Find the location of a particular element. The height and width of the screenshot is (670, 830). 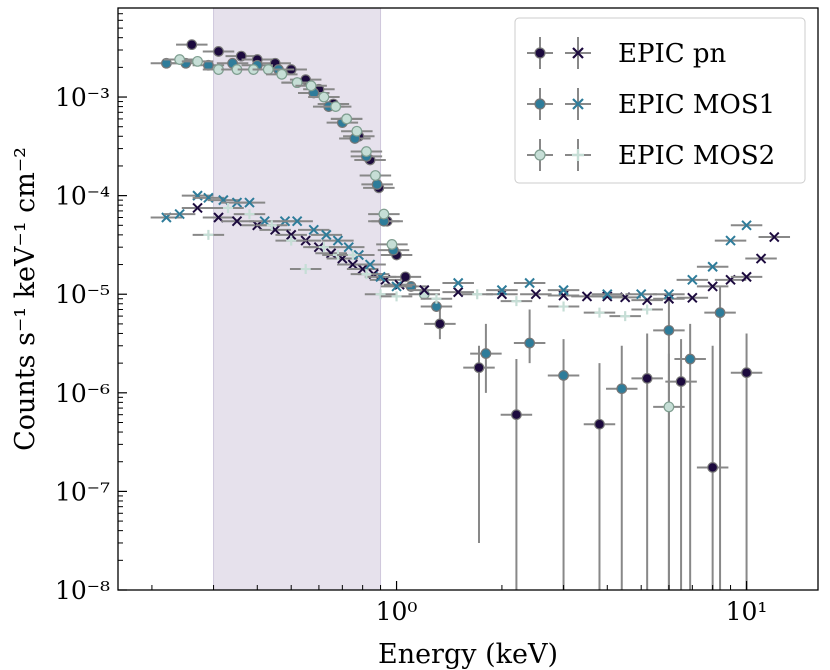

y-axis-title: Counts s⁻¹ keV⁻¹ cm⁻² is located at coordinates (25, 299).